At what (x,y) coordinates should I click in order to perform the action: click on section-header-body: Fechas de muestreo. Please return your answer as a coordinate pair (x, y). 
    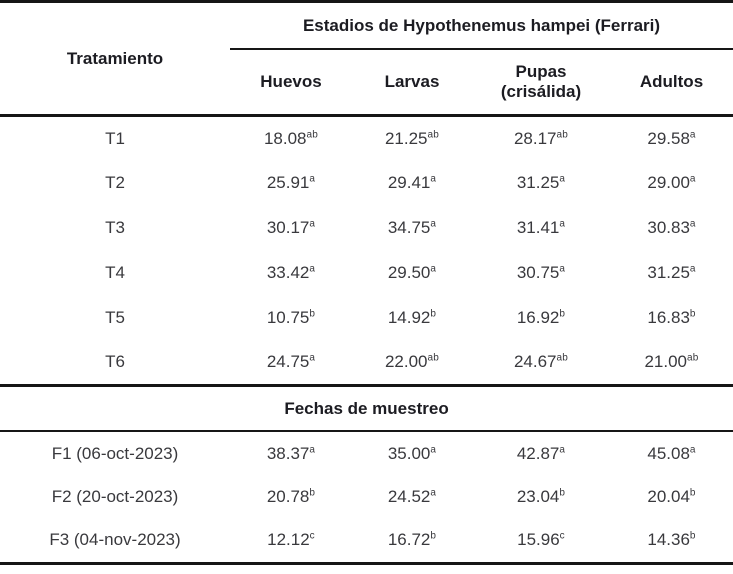
    Looking at the image, I should click on (366, 408).